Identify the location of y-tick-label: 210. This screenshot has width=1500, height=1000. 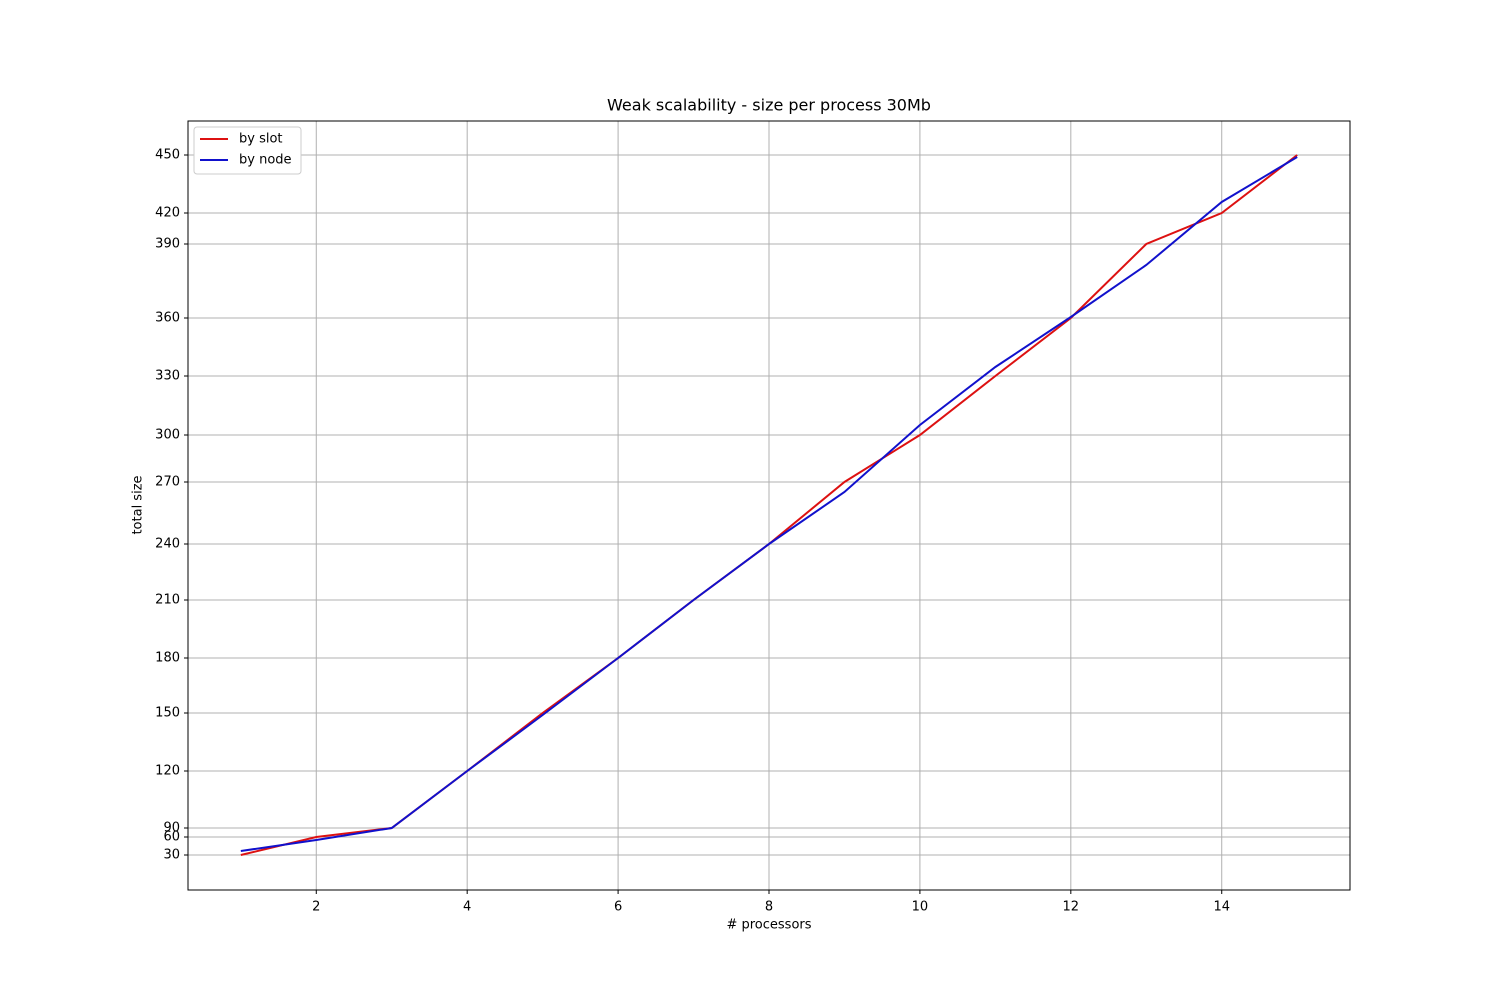
(167, 600).